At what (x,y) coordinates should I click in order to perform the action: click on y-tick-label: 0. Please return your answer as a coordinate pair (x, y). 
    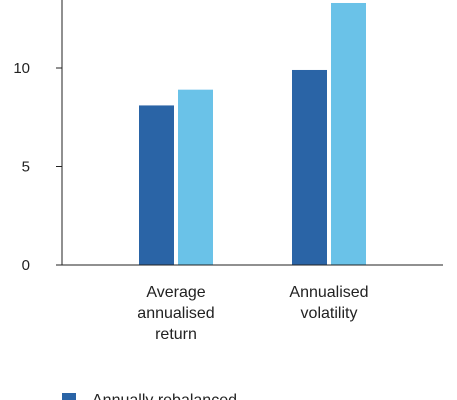
    Looking at the image, I should click on (26, 265).